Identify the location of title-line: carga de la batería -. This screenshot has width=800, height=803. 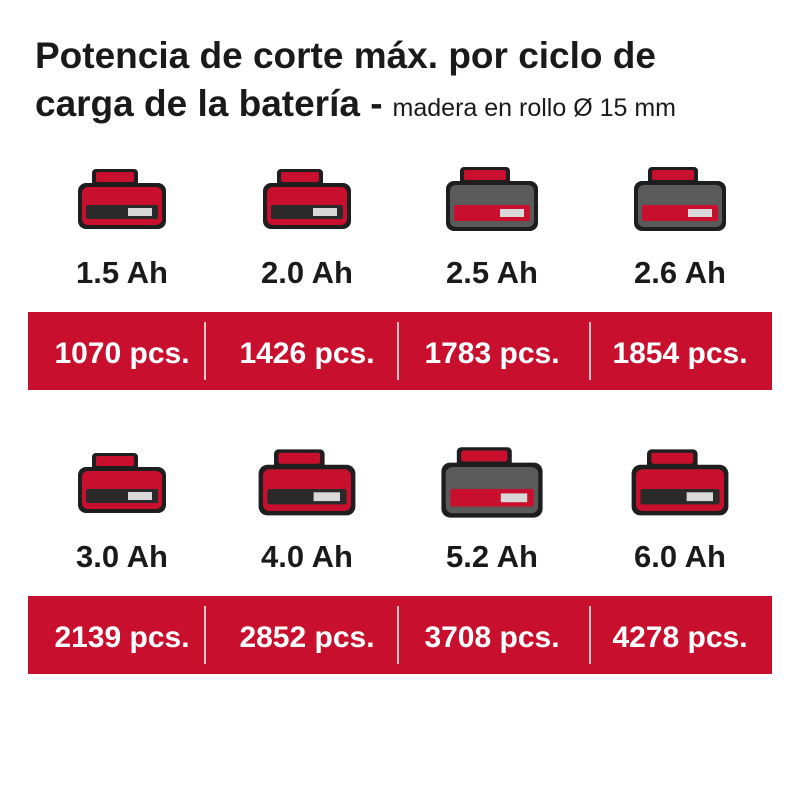
(209, 103).